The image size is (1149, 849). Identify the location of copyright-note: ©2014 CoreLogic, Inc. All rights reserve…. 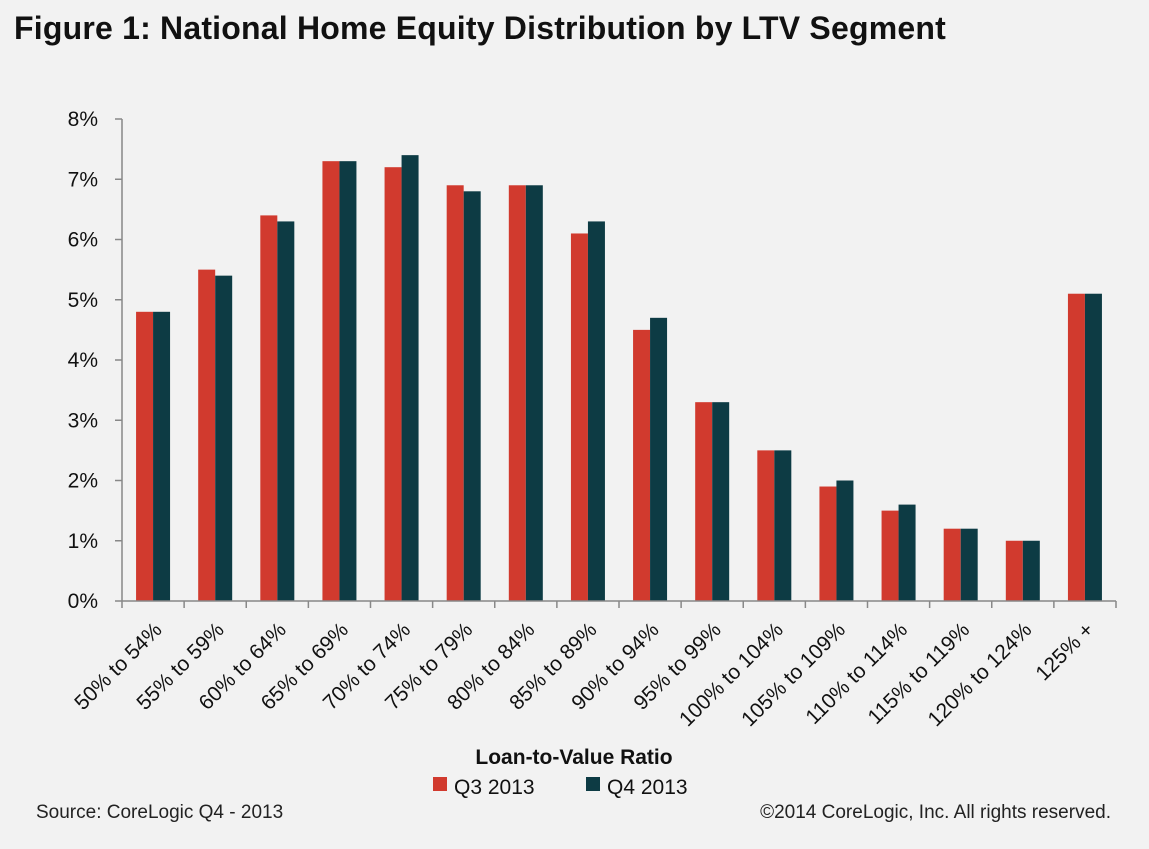
(935, 812).